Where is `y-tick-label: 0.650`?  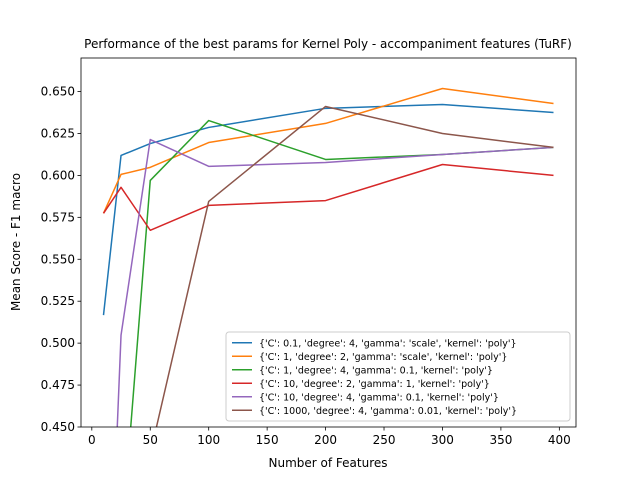 y-tick-label: 0.650 is located at coordinates (58, 92).